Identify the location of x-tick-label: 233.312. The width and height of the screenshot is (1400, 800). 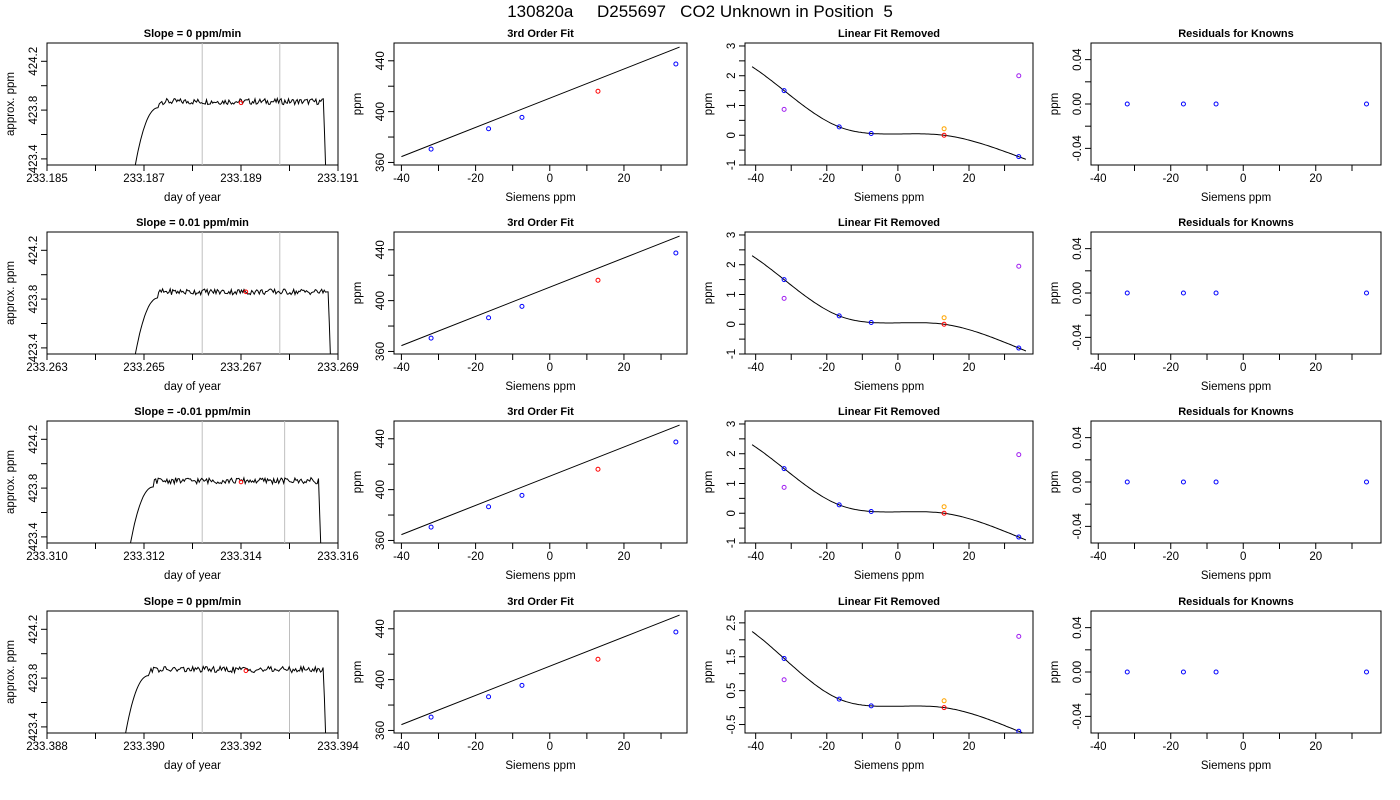
(144, 557).